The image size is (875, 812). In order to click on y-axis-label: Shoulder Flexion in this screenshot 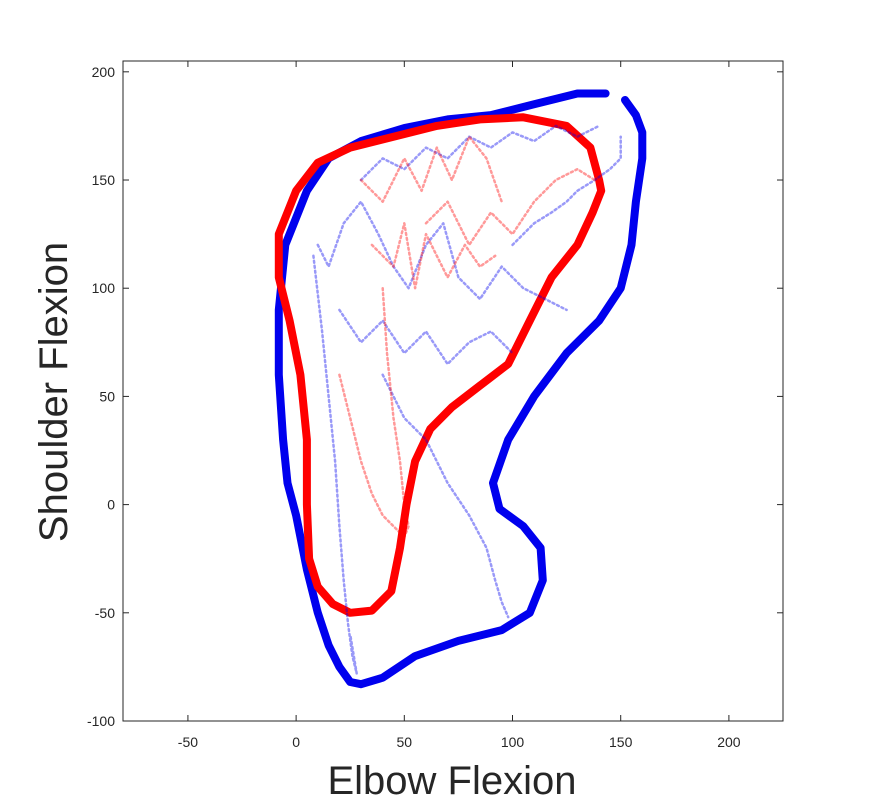, I will do `click(54, 392)`.